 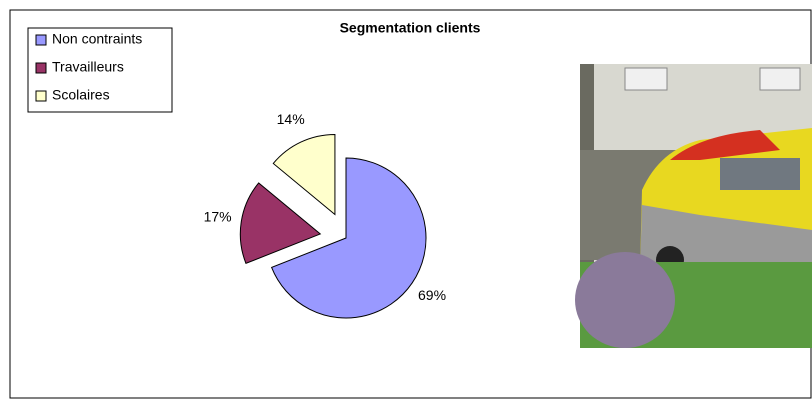 What do you see at coordinates (218, 216) in the screenshot?
I see `data-label: 17%` at bounding box center [218, 216].